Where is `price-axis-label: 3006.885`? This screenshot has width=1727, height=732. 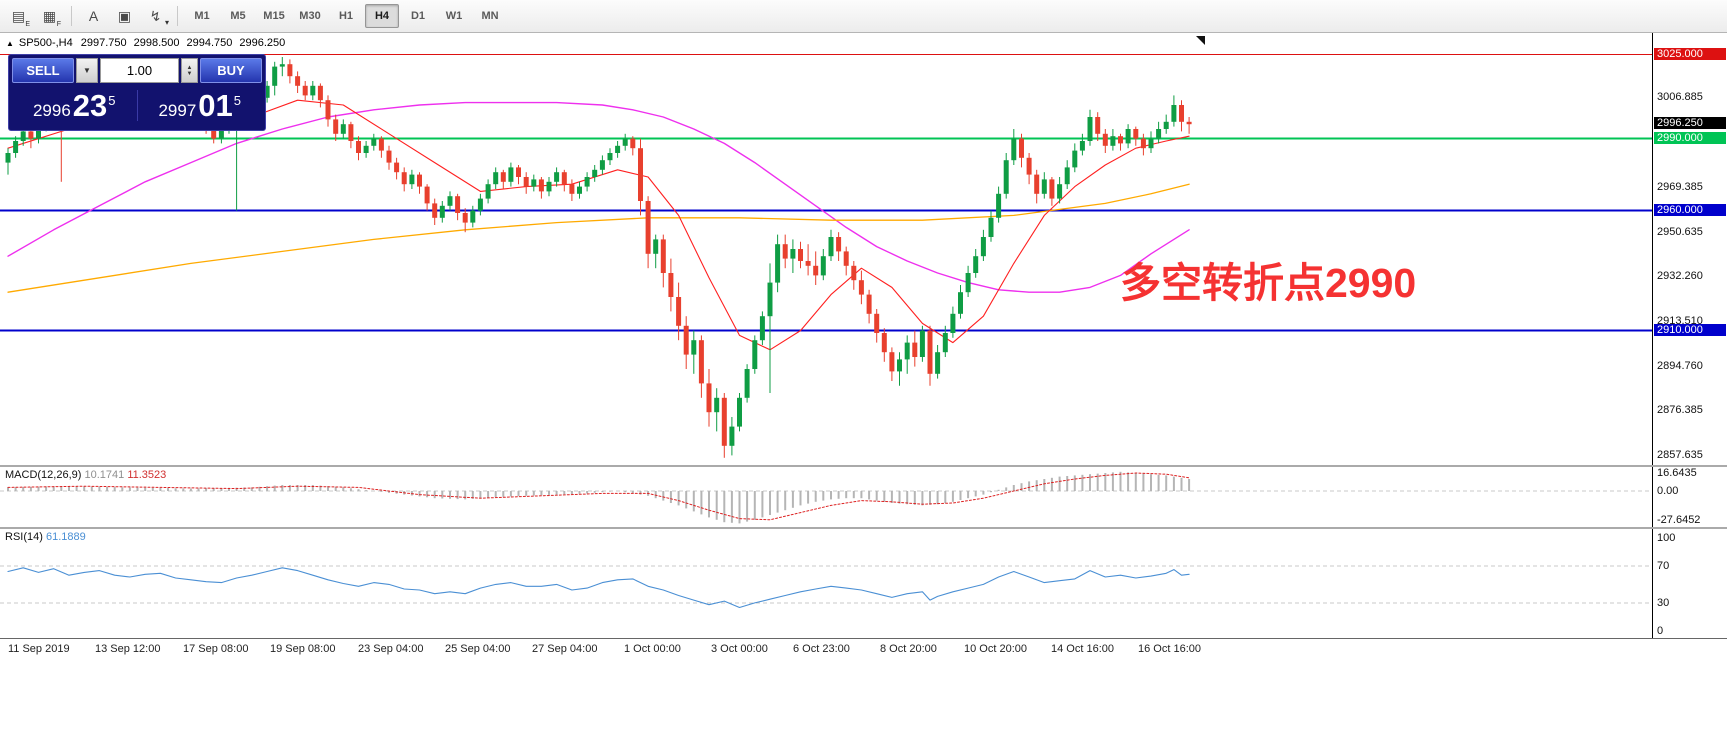
price-axis-label: 3006.885 is located at coordinates (1680, 97).